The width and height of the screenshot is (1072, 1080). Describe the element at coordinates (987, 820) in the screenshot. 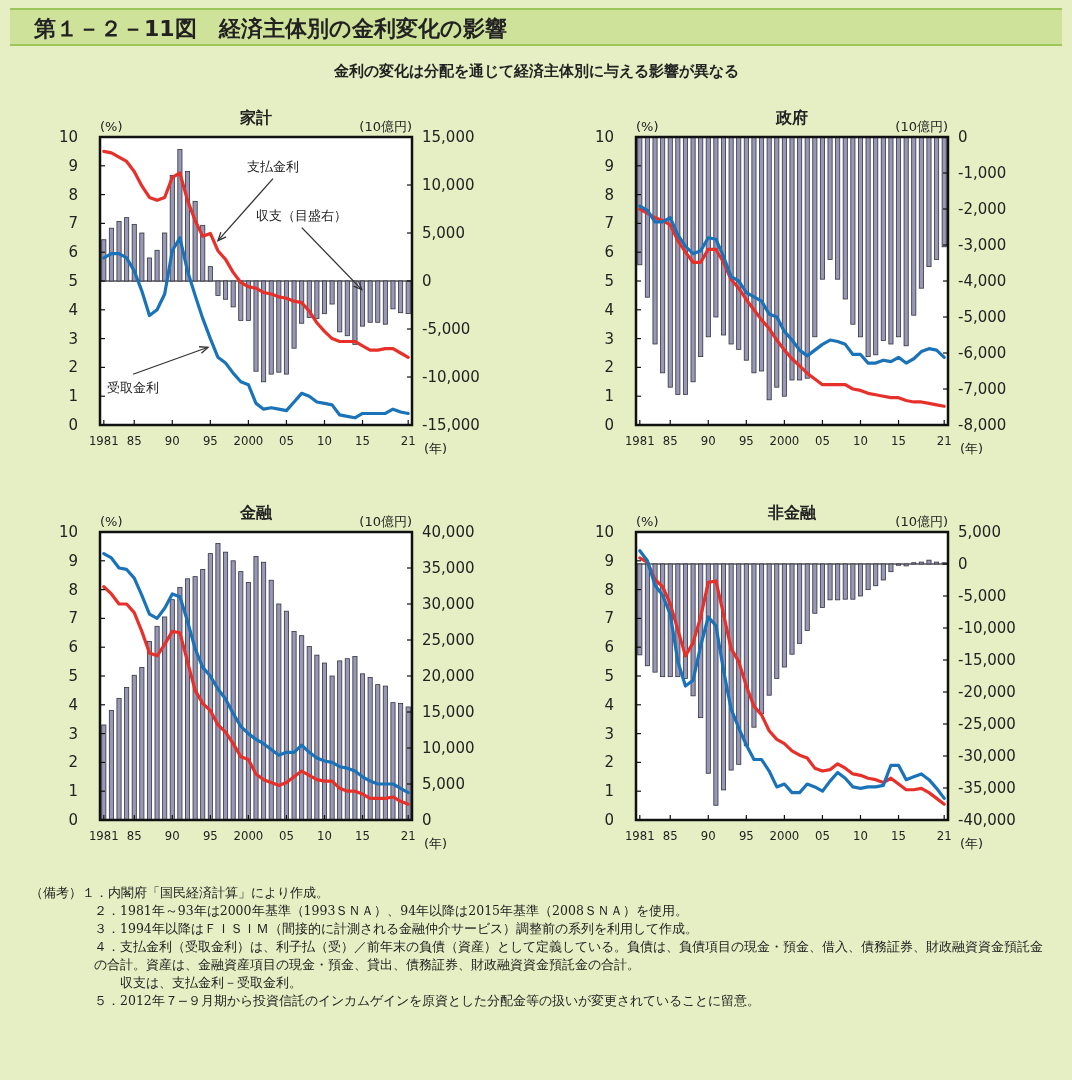

I see `y2-tick-label: -40,000` at that location.